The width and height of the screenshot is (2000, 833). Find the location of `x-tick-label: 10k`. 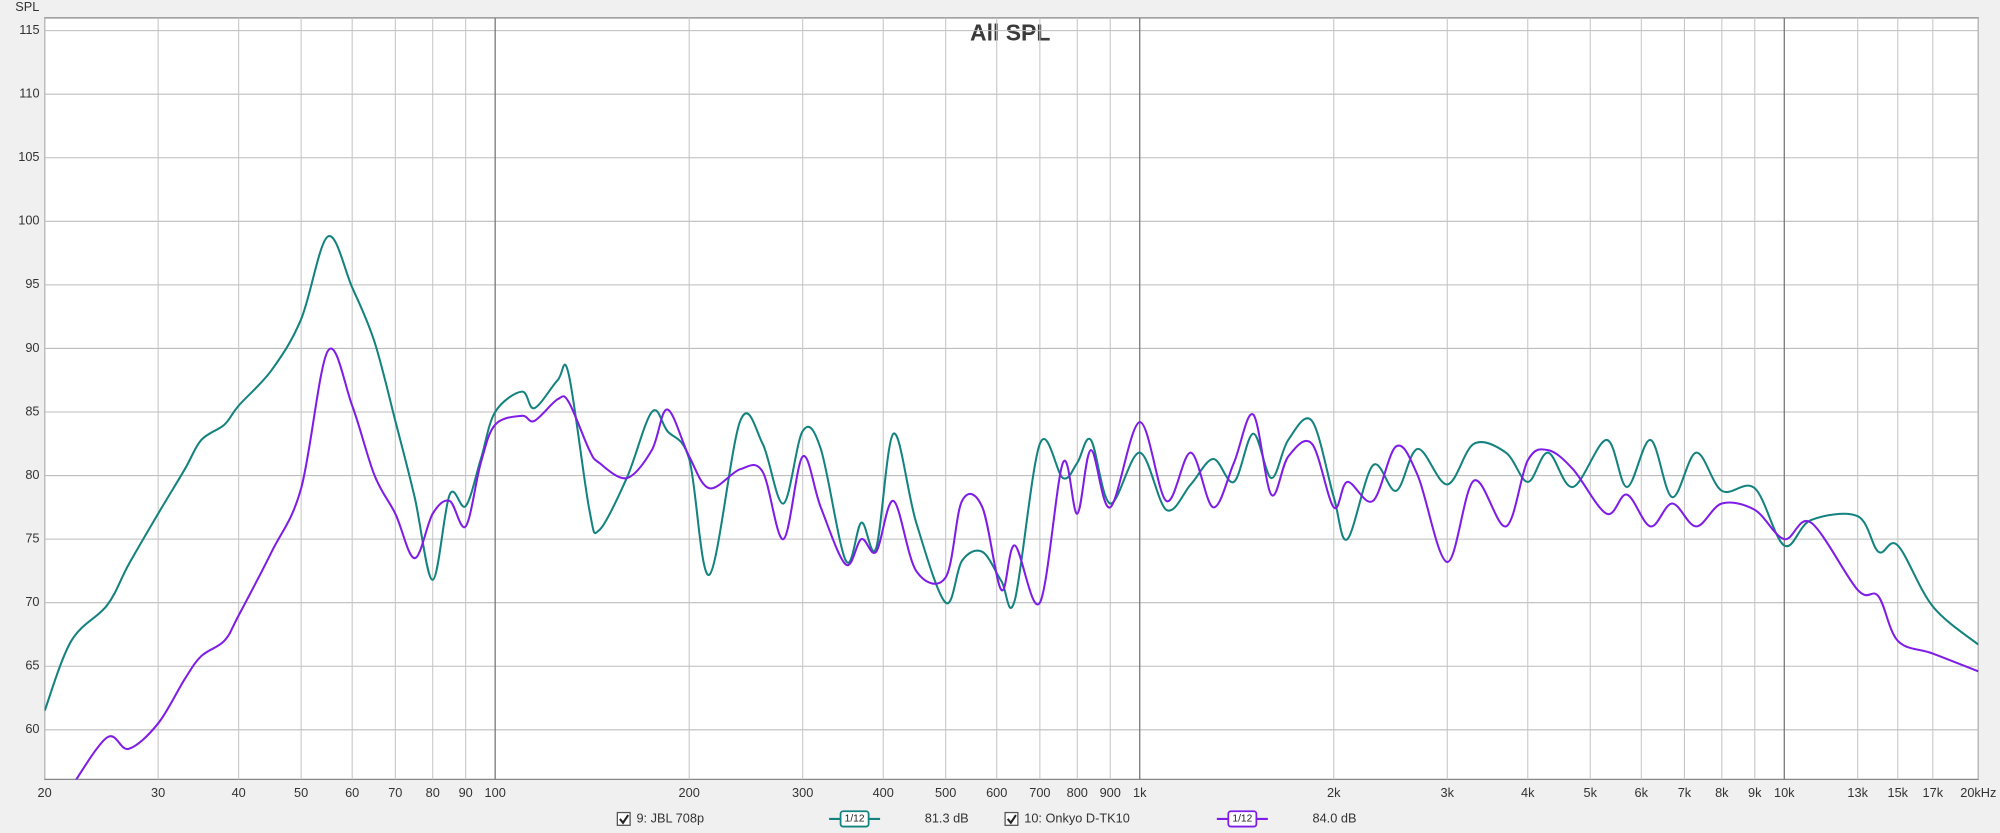

x-tick-label: 10k is located at coordinates (1784, 792).